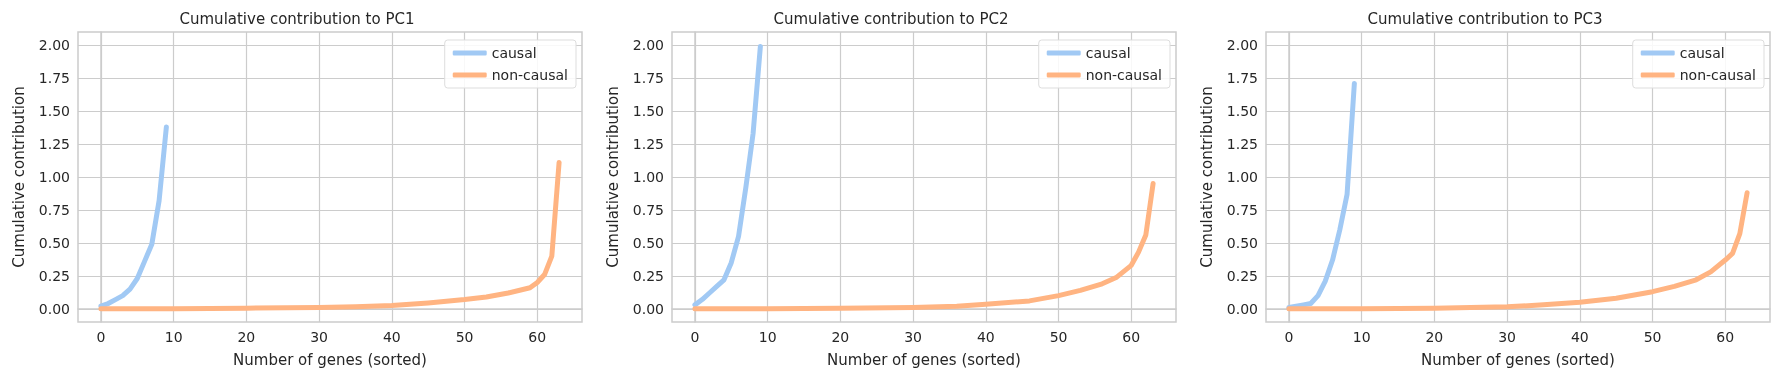 The image size is (1784, 384). I want to click on chart-title: Cumulative contribution to PC2, so click(891, 18).